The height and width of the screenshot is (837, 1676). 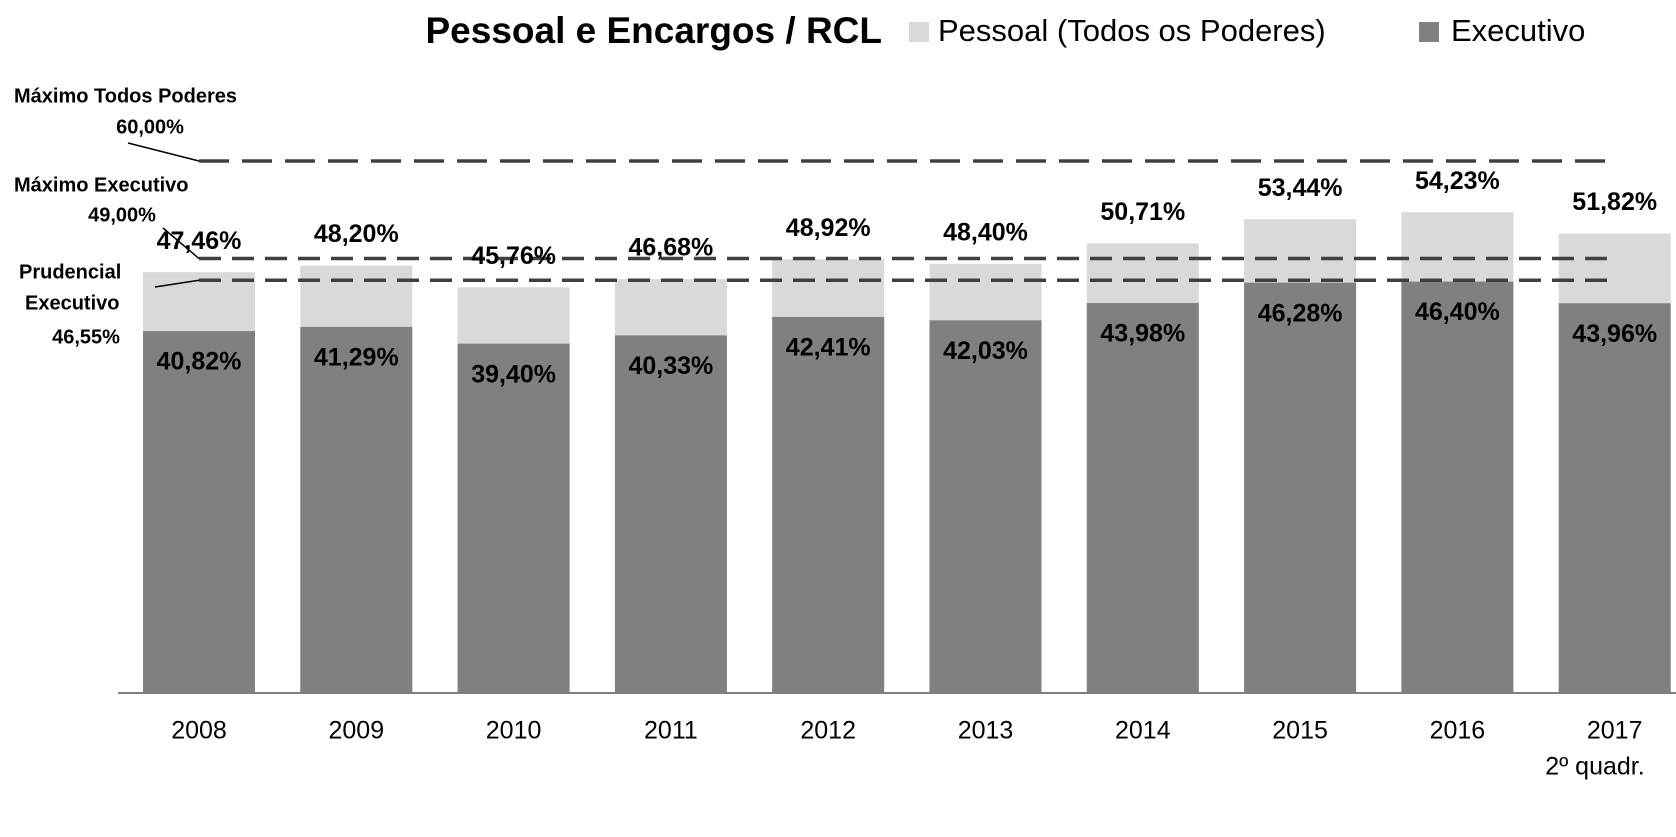 What do you see at coordinates (125, 96) in the screenshot?
I see `reference-label: Máximo Todos Poderes` at bounding box center [125, 96].